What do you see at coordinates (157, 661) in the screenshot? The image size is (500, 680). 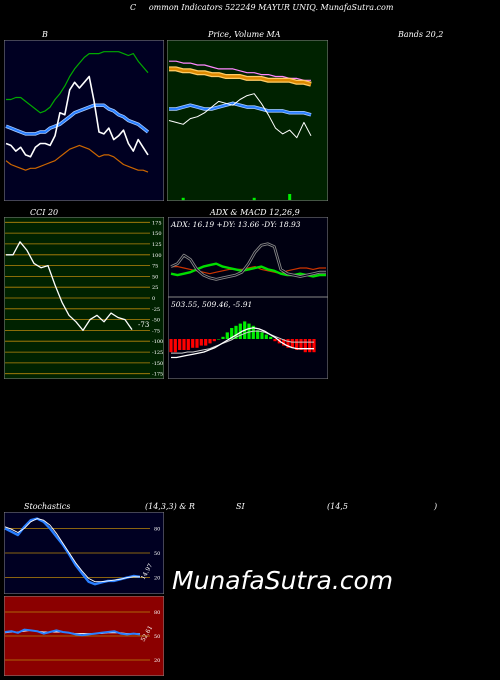 I see `rsi-tick-label: 20` at bounding box center [157, 661].